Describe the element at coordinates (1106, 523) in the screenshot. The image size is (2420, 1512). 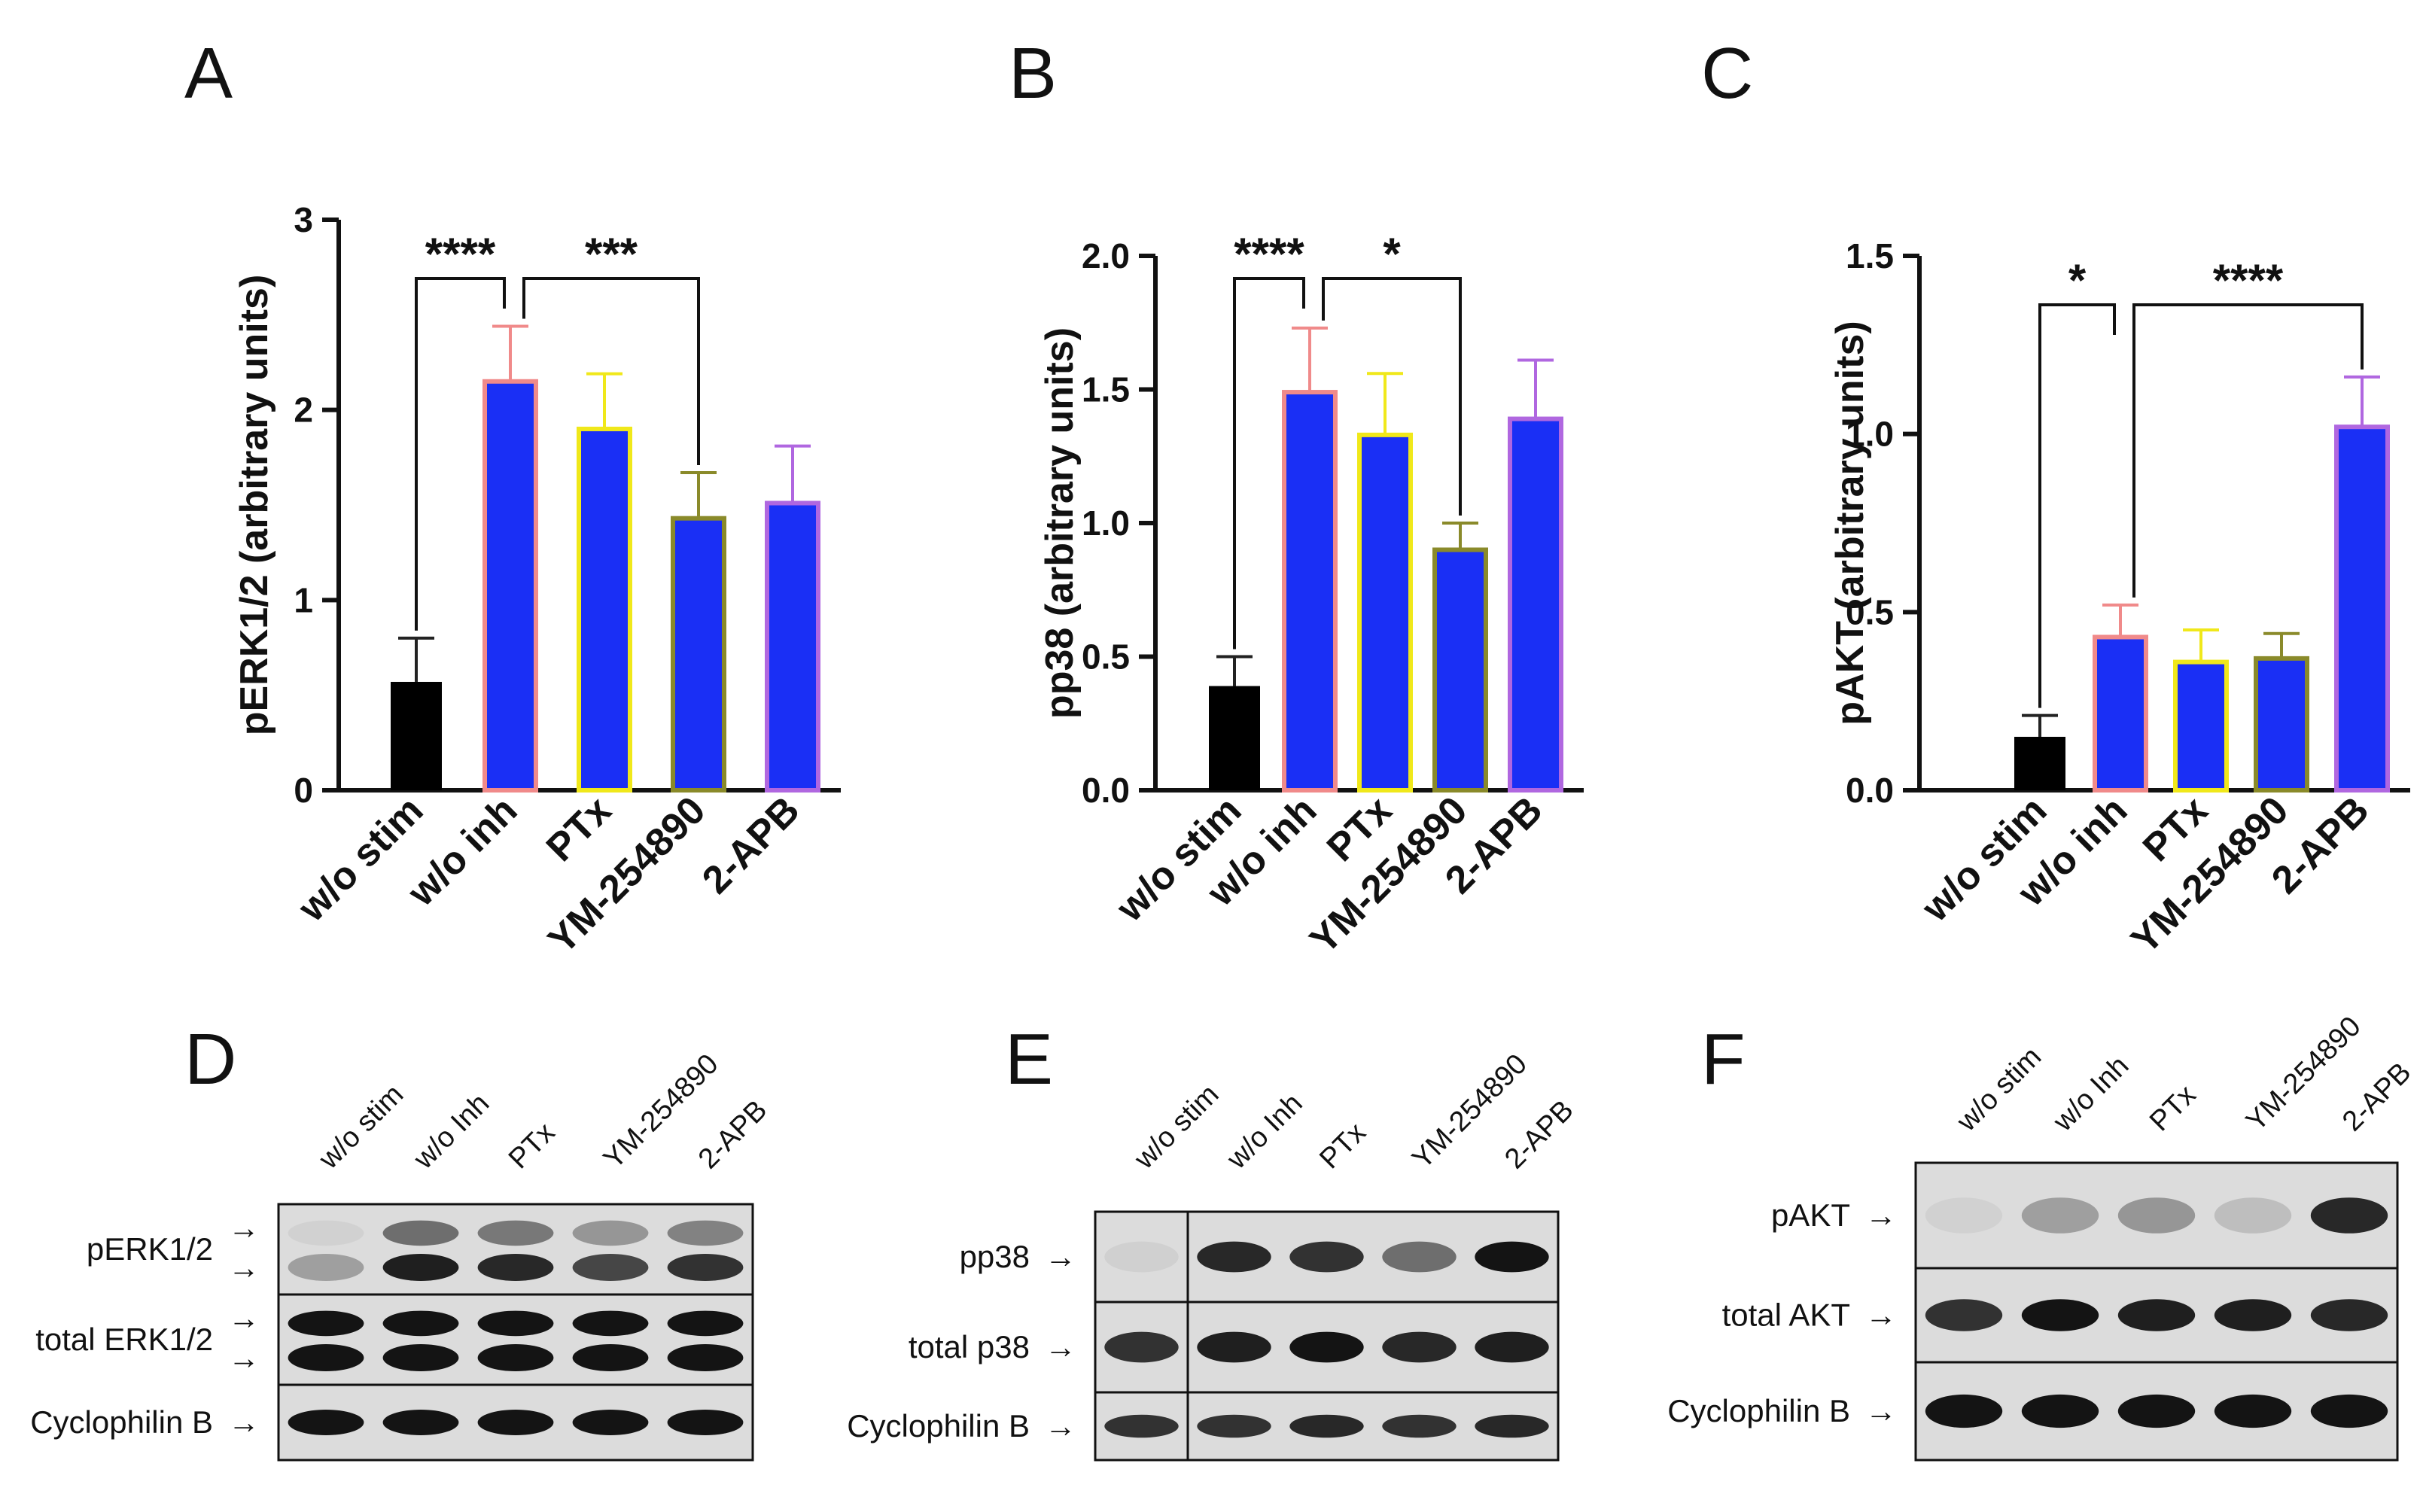
I see `y-tick-label: 1.0` at that location.